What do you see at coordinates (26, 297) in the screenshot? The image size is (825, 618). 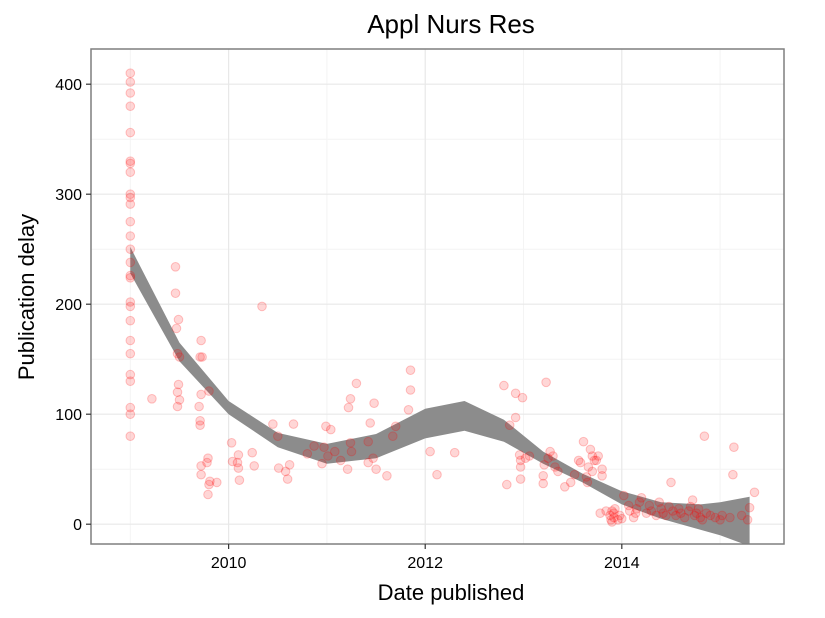 I see `y-axis-title: Publication delay` at bounding box center [26, 297].